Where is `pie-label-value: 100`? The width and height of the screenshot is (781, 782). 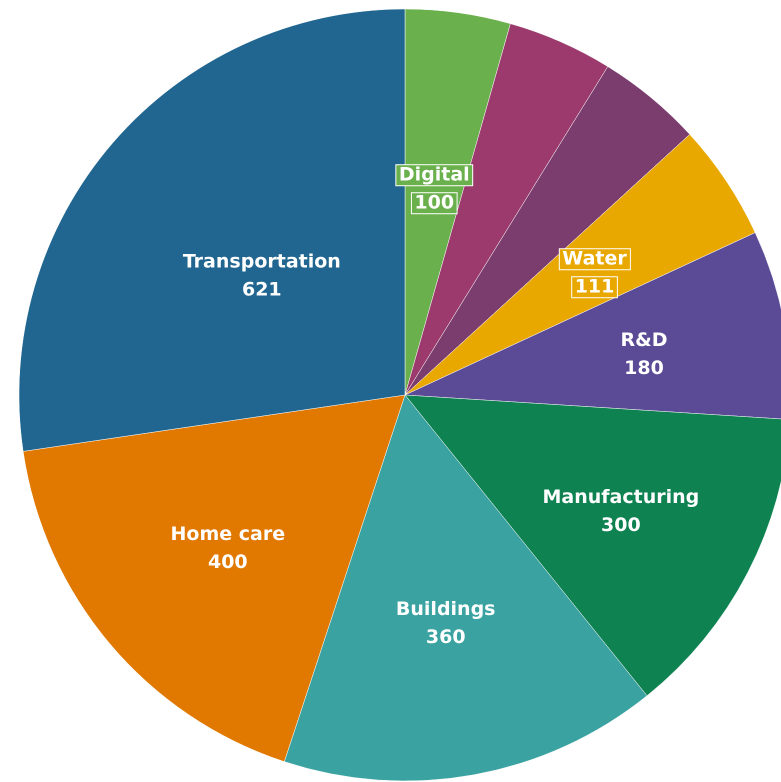 pie-label-value: 100 is located at coordinates (434, 203).